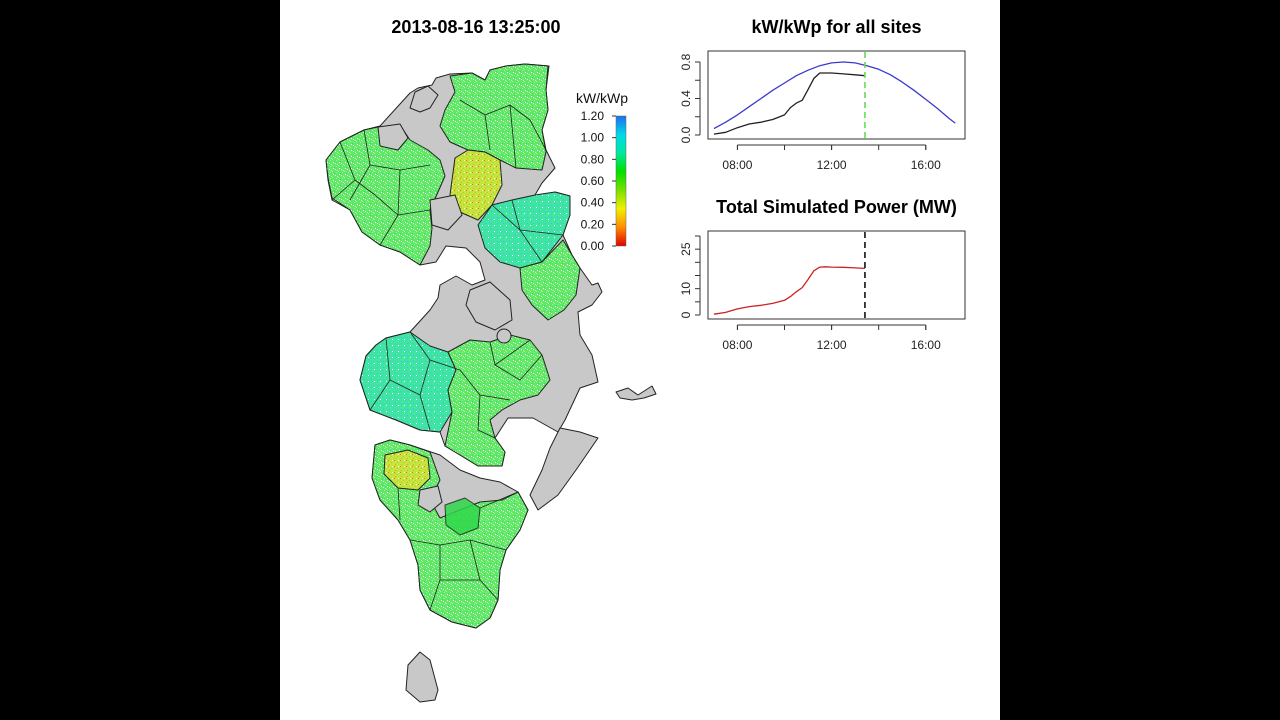  What do you see at coordinates (593, 159) in the screenshot?
I see `colorbar-tick-label: 0.80` at bounding box center [593, 159].